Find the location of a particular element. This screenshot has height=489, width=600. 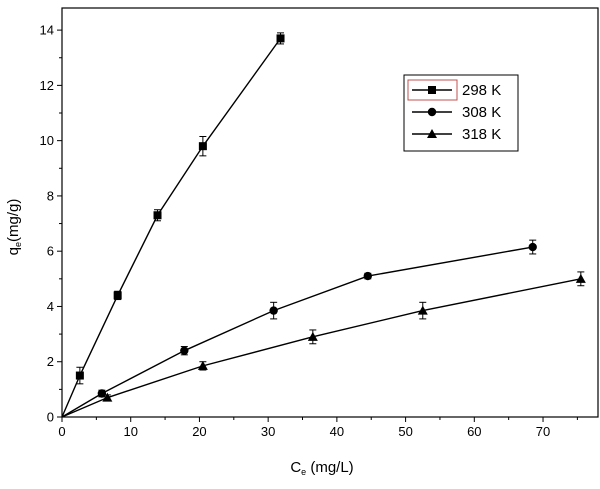

y-tick-label: 6 is located at coordinates (50, 251).